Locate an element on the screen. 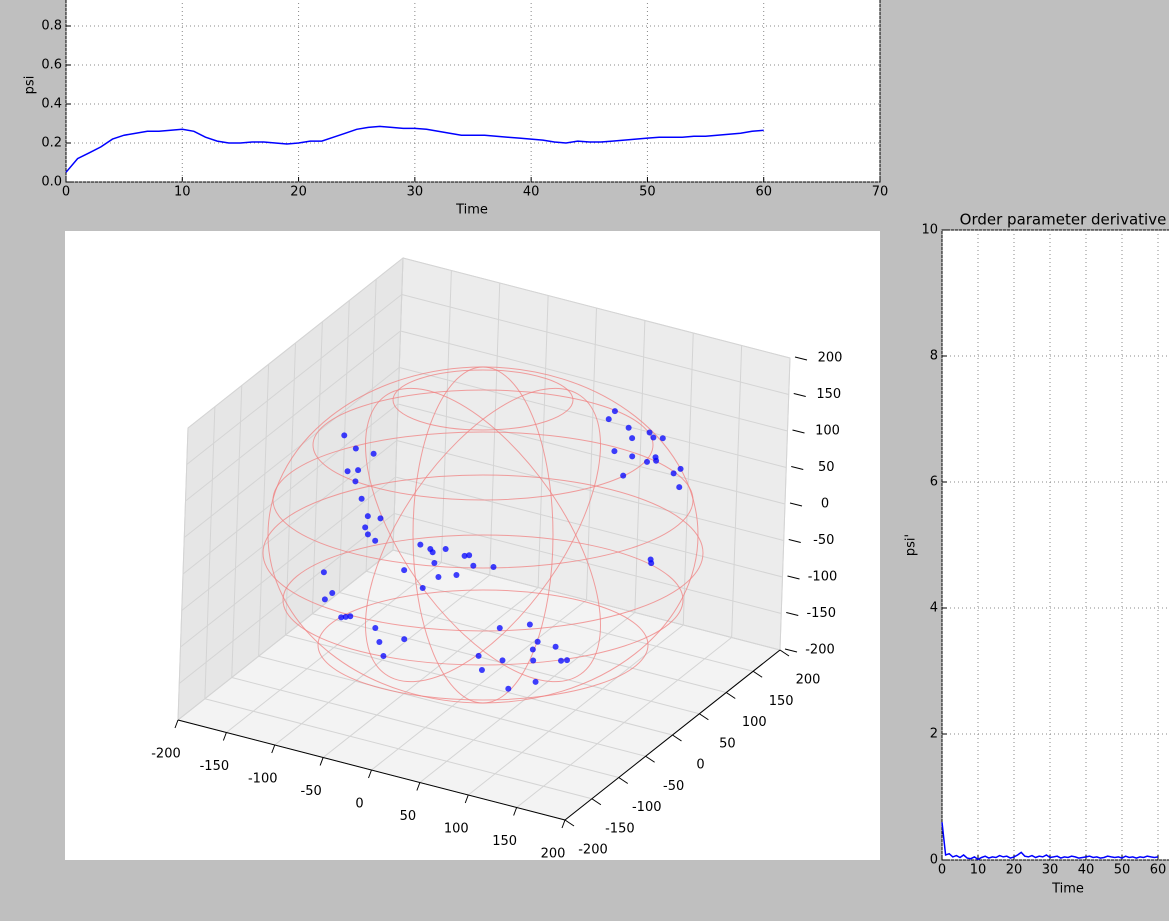 The height and width of the screenshot is (921, 1169). y-tick-label: 0.4 is located at coordinates (51, 104).